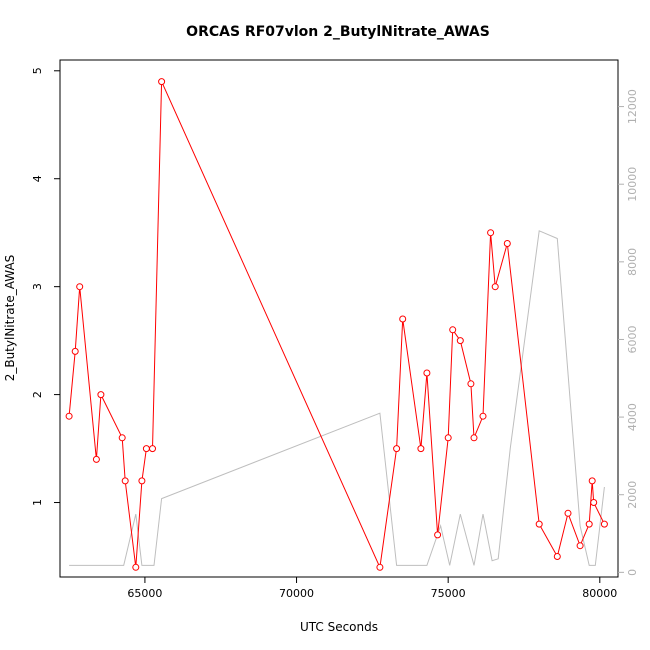 This screenshot has height=650, width=650. What do you see at coordinates (632, 106) in the screenshot?
I see `y2-tick-label: 12000` at bounding box center [632, 106].